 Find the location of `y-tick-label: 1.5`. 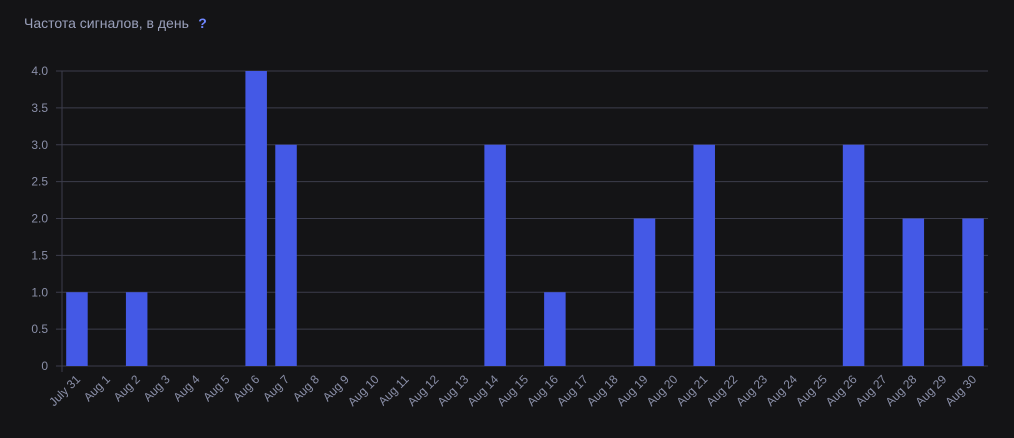

y-tick-label: 1.5 is located at coordinates (39, 255).